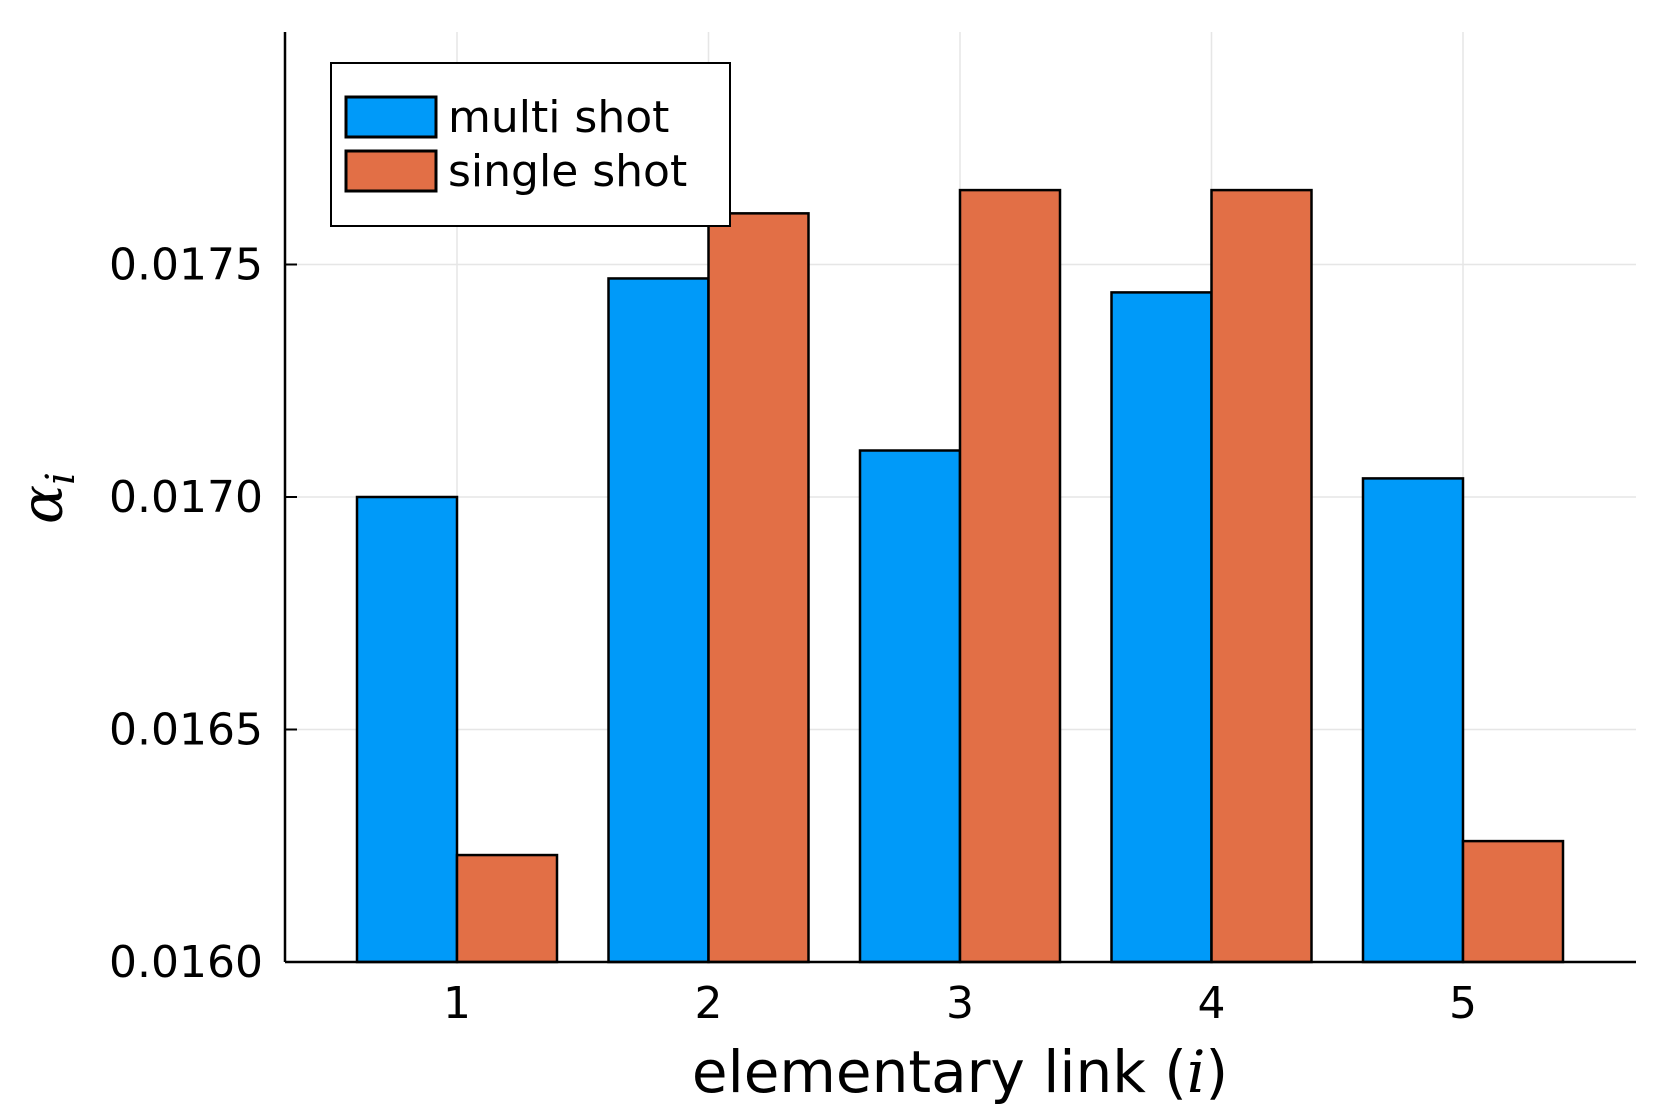 The height and width of the screenshot is (1107, 1661). I want to click on x-axis-title: elementary link (i), so click(960, 1072).